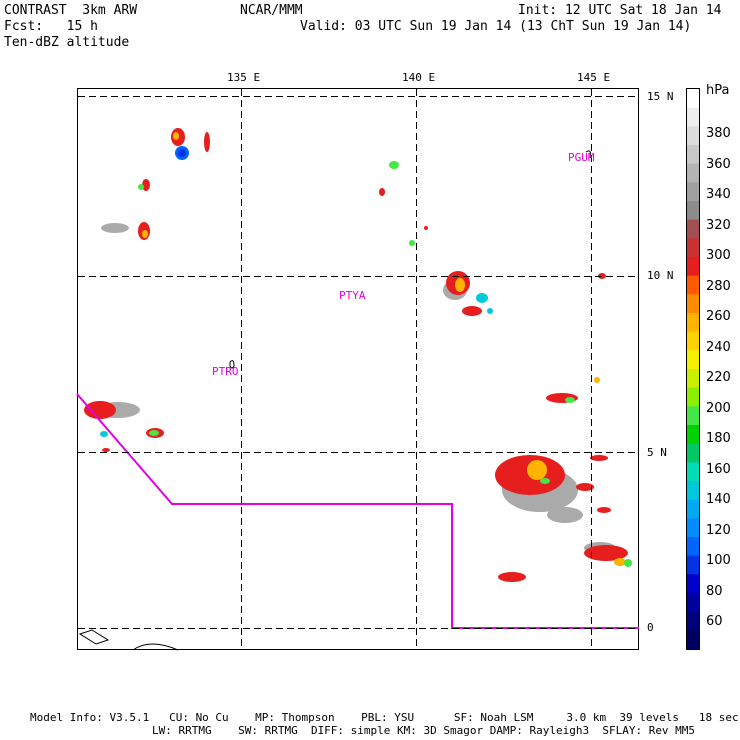 The height and width of the screenshot is (740, 740). What do you see at coordinates (650, 627) in the screenshot?
I see `lat-label-0: 0` at bounding box center [650, 627].